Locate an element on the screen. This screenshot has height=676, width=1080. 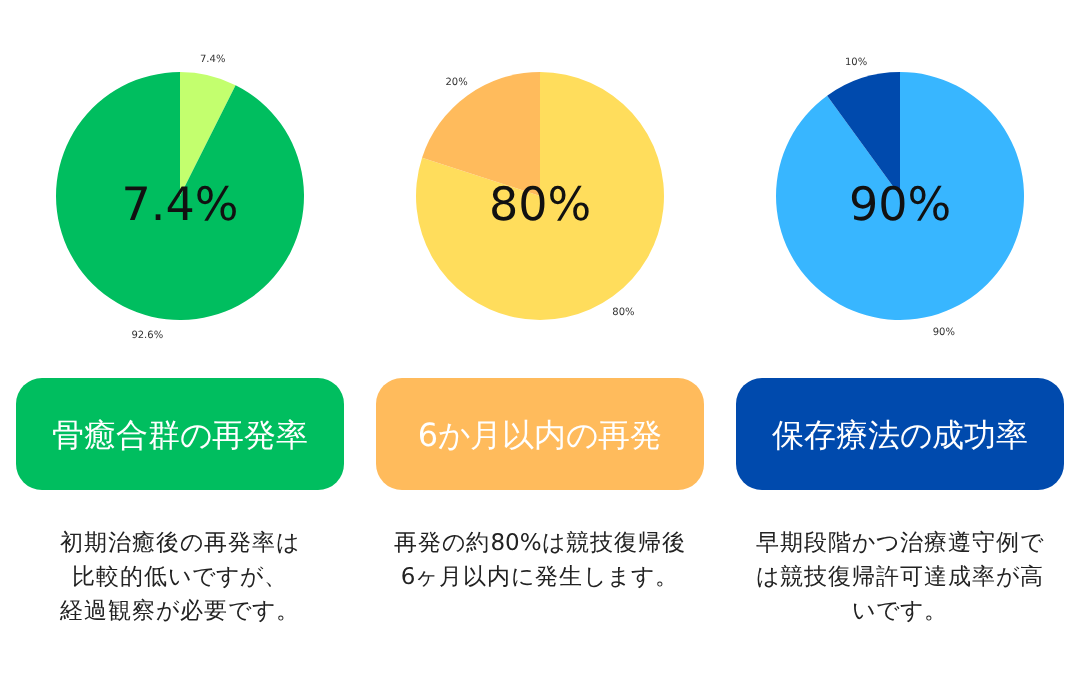
text: 80% is located at coordinates (540, 206).